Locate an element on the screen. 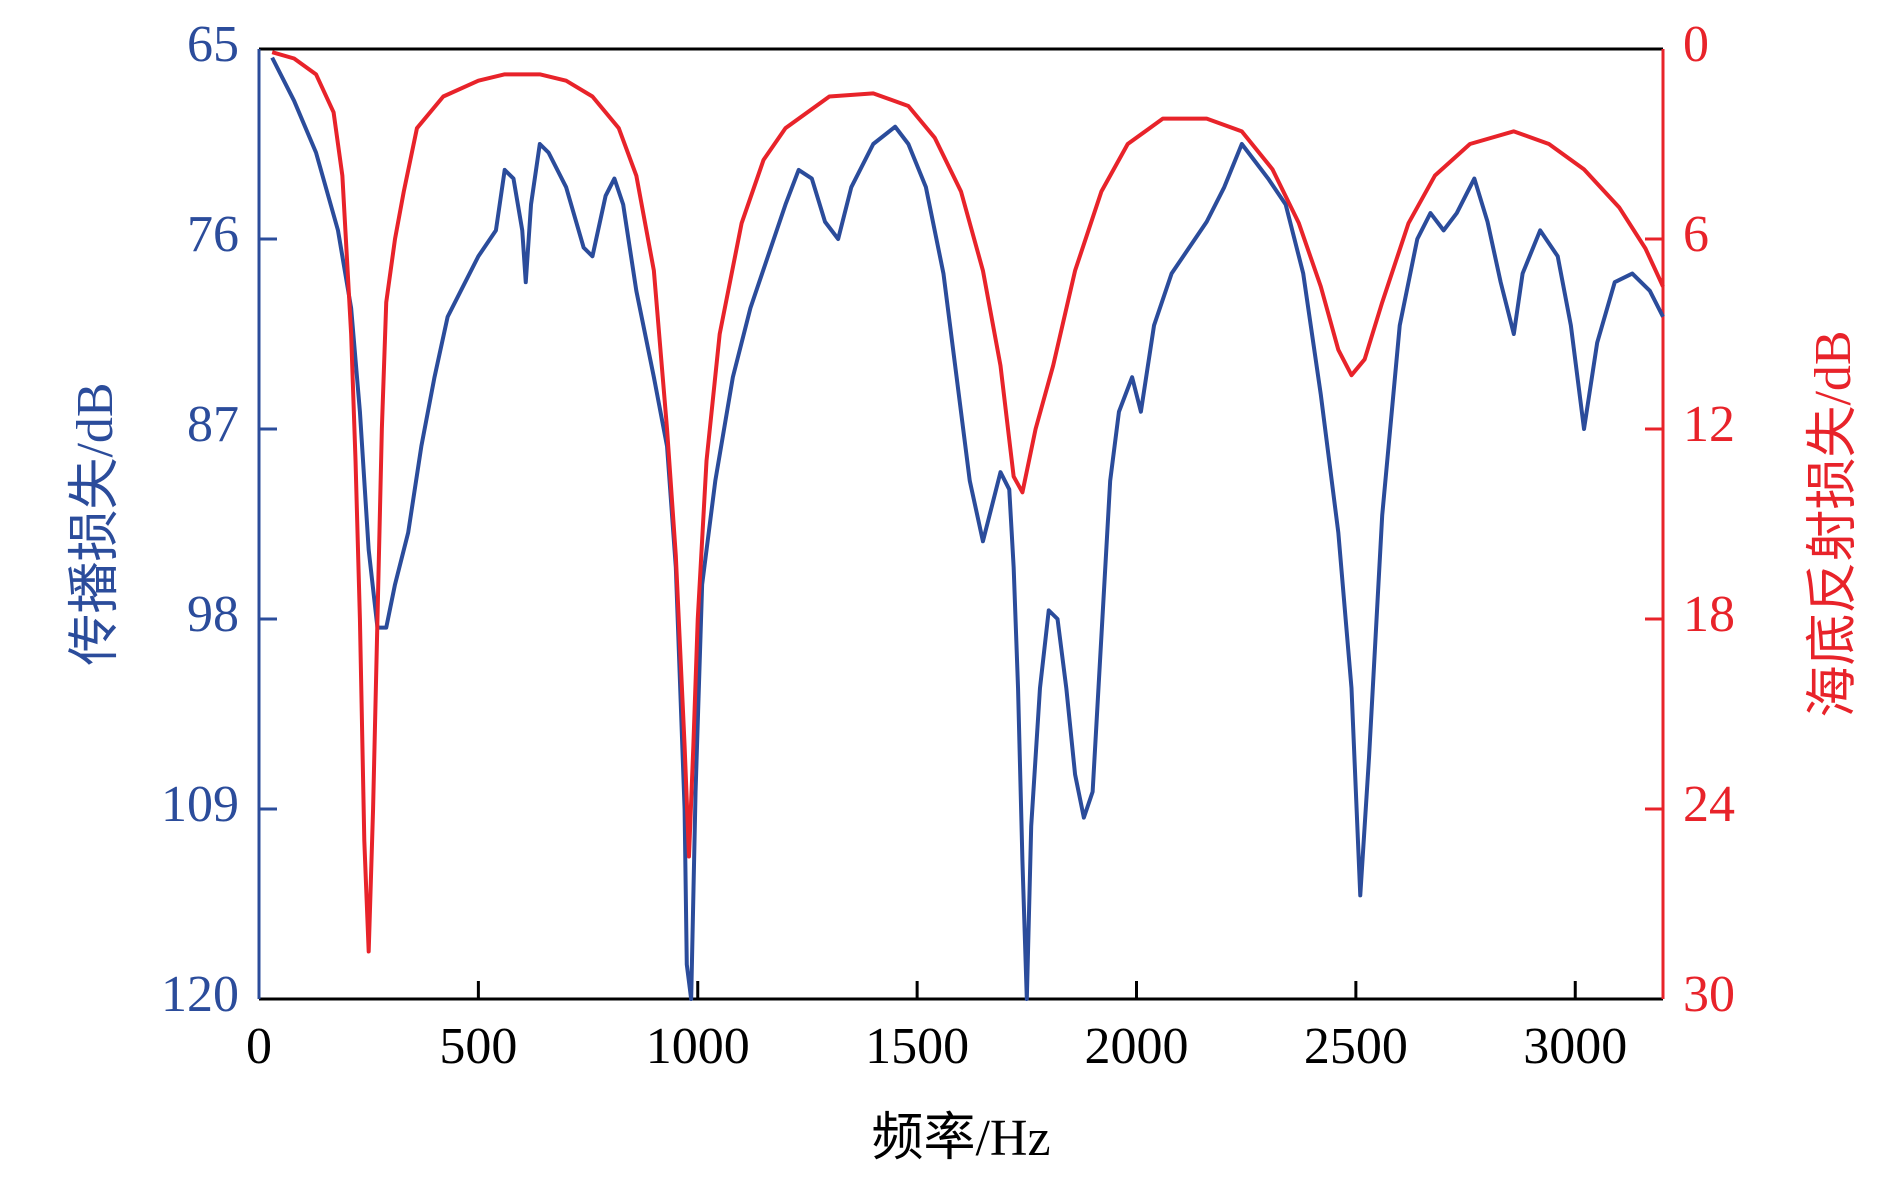  y-tick-label: 65 is located at coordinates (213, 44).